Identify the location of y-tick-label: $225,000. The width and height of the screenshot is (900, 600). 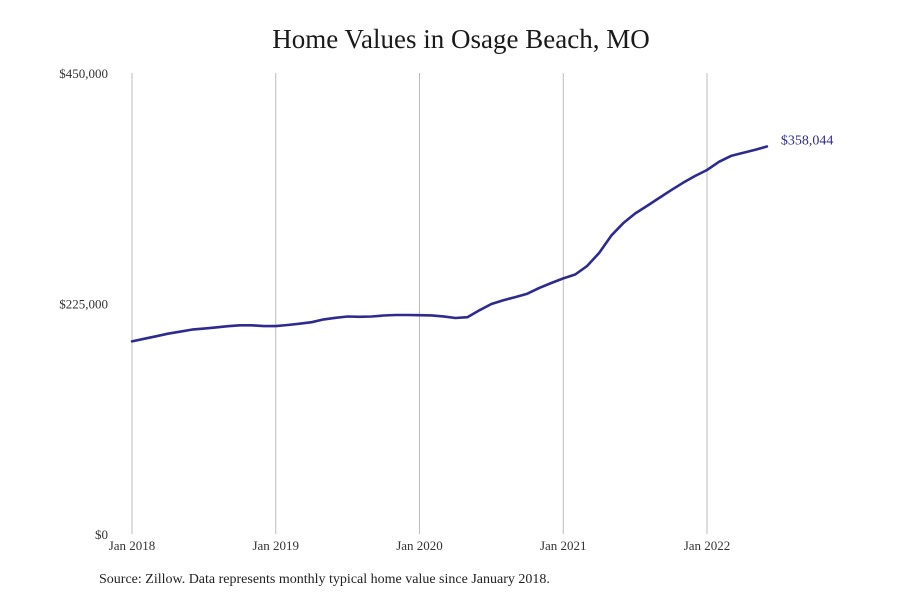
(83, 304).